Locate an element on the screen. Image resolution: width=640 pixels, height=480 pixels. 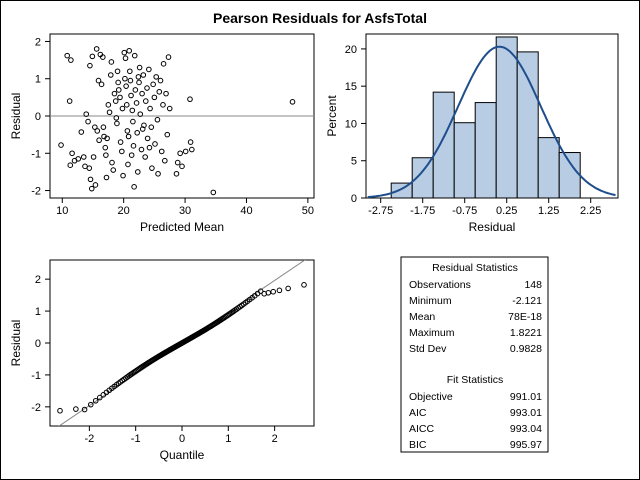
histogram-bar is located at coordinates (464, 160).